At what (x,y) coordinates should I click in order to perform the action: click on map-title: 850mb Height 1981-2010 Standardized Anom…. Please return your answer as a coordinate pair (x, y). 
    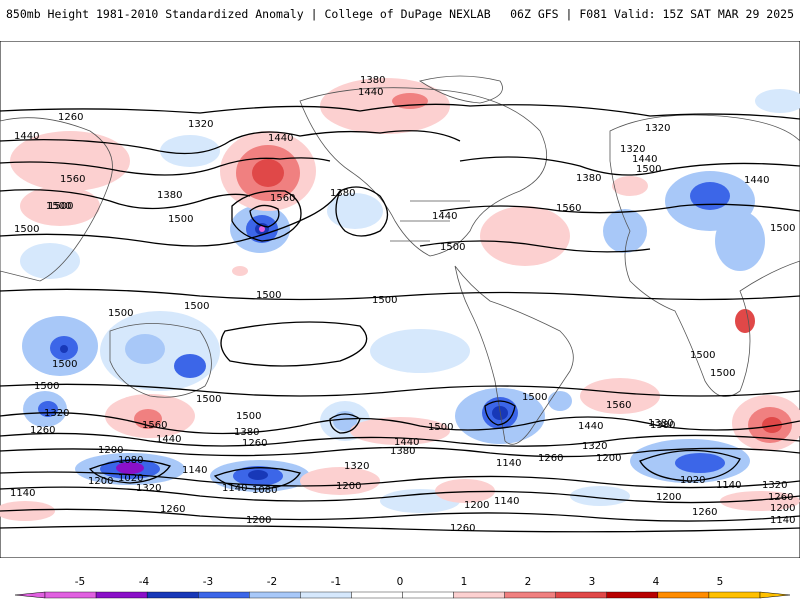
    Looking at the image, I should click on (248, 14).